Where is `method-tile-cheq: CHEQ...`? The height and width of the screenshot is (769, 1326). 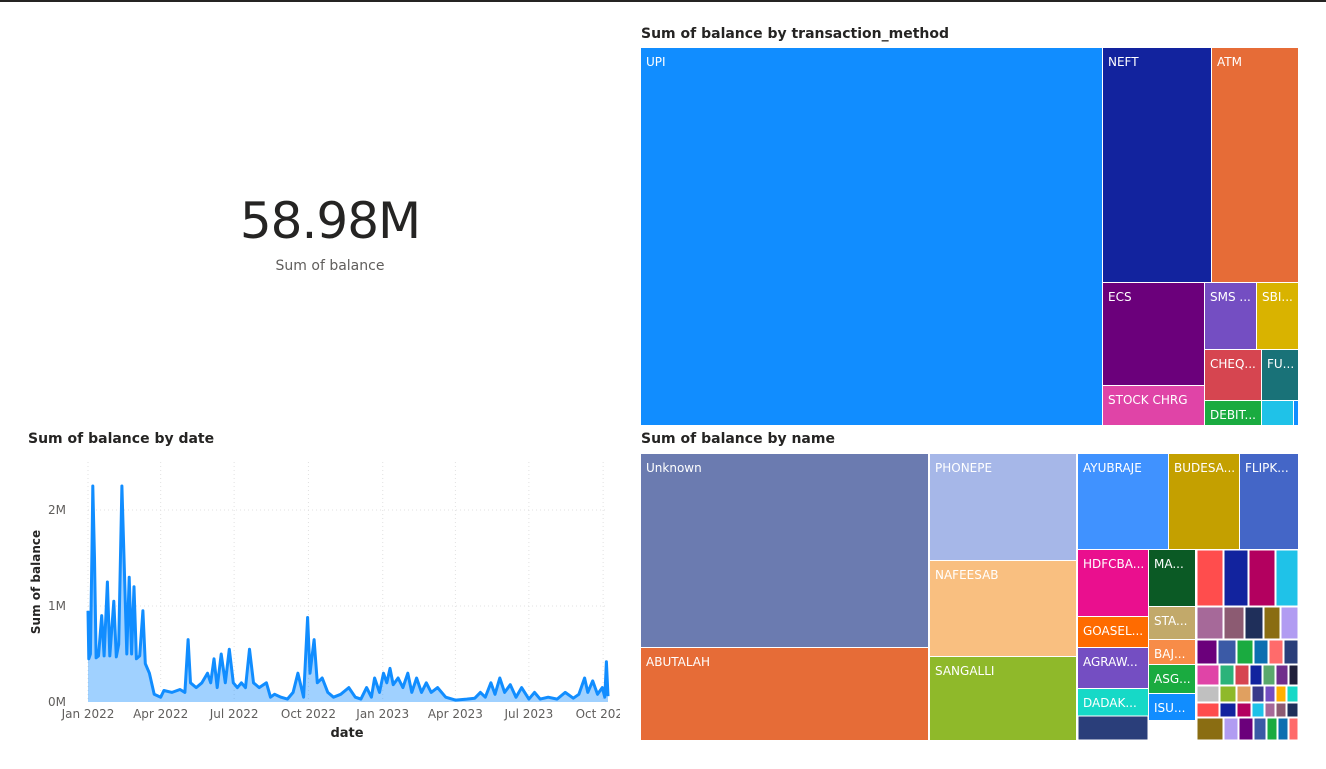
method-tile-cheq: CHEQ... is located at coordinates (1233, 375).